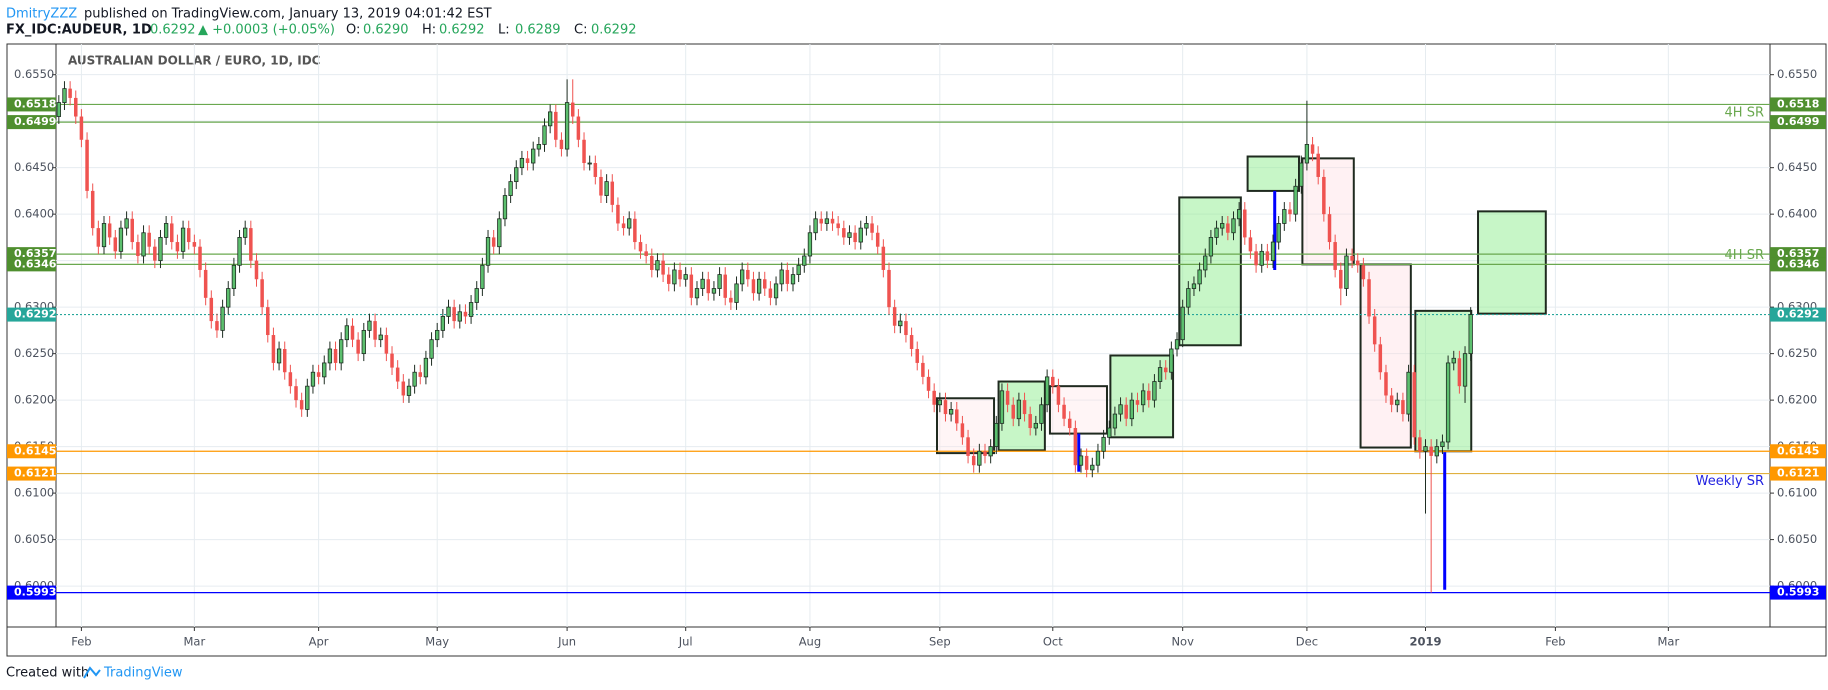 The width and height of the screenshot is (1828, 690). What do you see at coordinates (685, 642) in the screenshot?
I see `x-tick-label: Jul` at bounding box center [685, 642].